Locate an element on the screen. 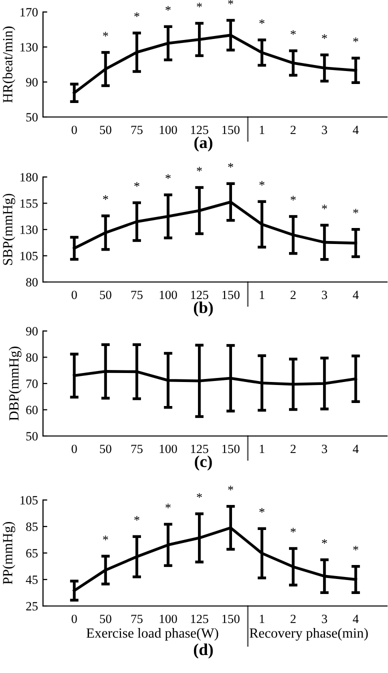 The image size is (388, 673). y-axis-title: DBP(mmHg) is located at coordinates (15, 383).